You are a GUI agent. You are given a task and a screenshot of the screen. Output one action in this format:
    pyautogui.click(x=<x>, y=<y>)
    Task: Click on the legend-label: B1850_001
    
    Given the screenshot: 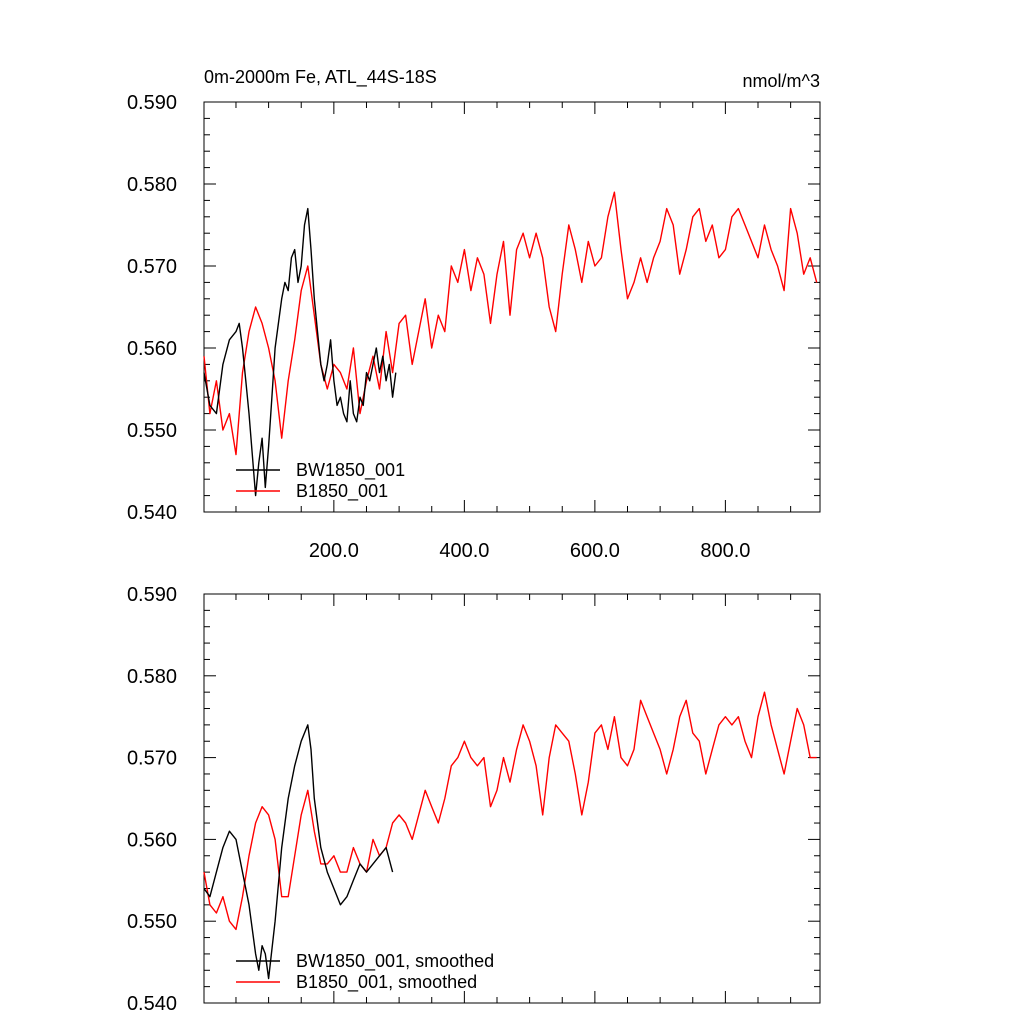 What is the action you would take?
    pyautogui.click(x=342, y=491)
    